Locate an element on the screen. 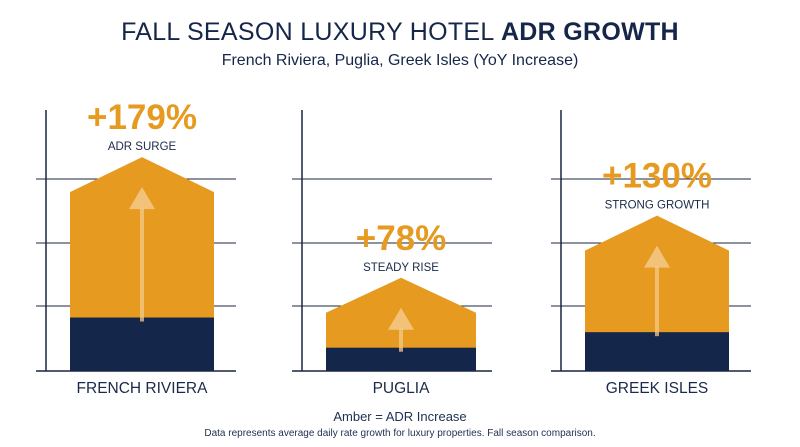  value-label: +78% is located at coordinates (401, 238).